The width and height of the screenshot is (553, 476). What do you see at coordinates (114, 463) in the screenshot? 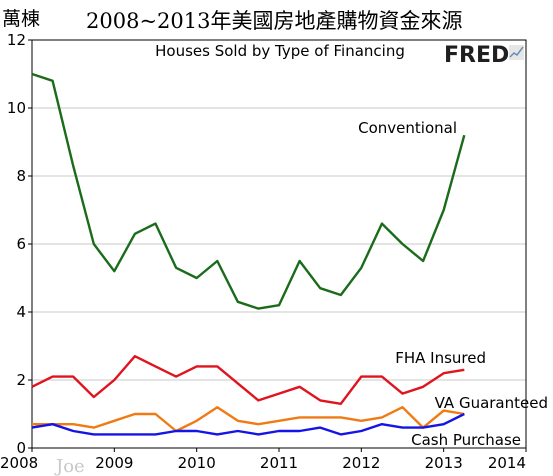
I see `x-tick-label: 2009` at bounding box center [114, 463].